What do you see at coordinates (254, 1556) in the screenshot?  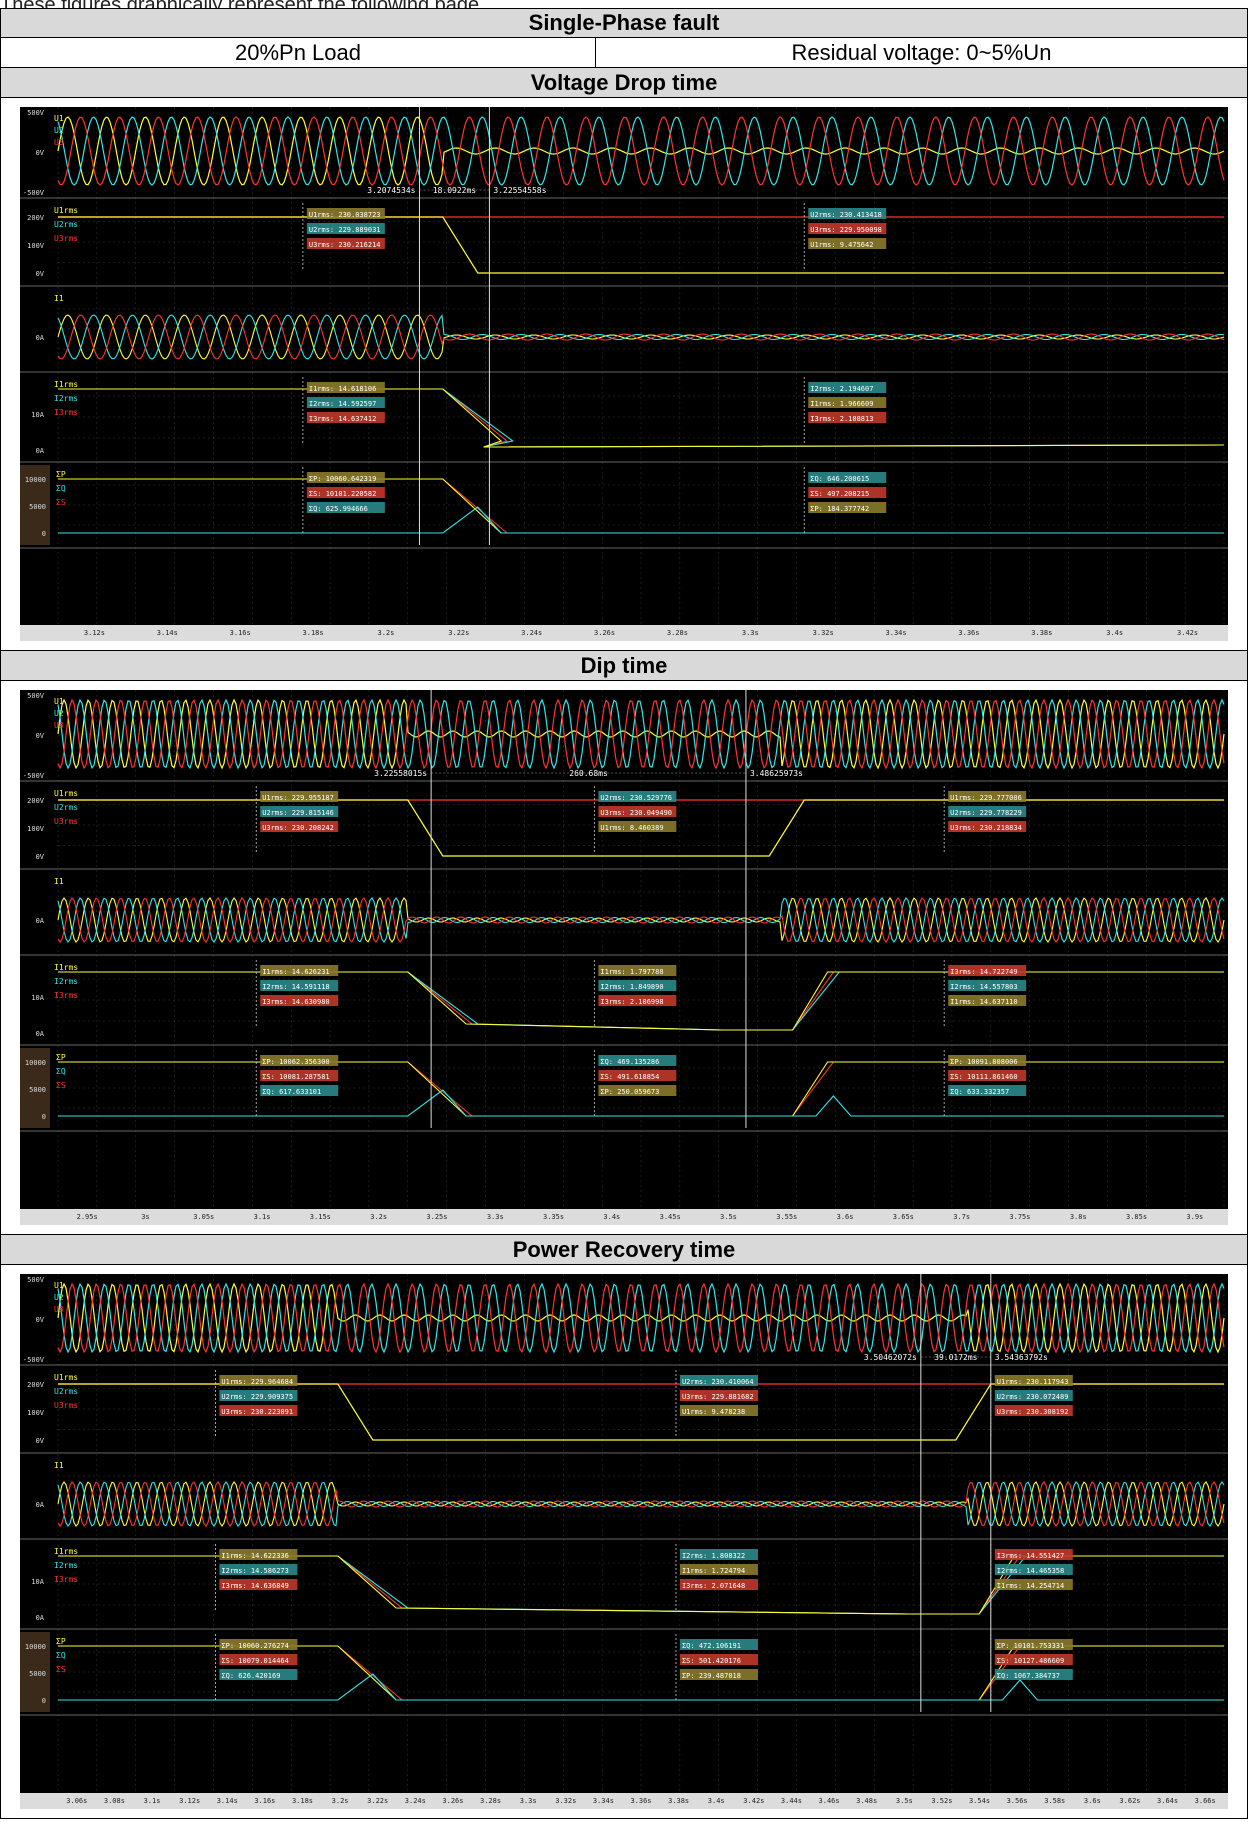 I see `marker-value: I1rms: 14.622336` at bounding box center [254, 1556].